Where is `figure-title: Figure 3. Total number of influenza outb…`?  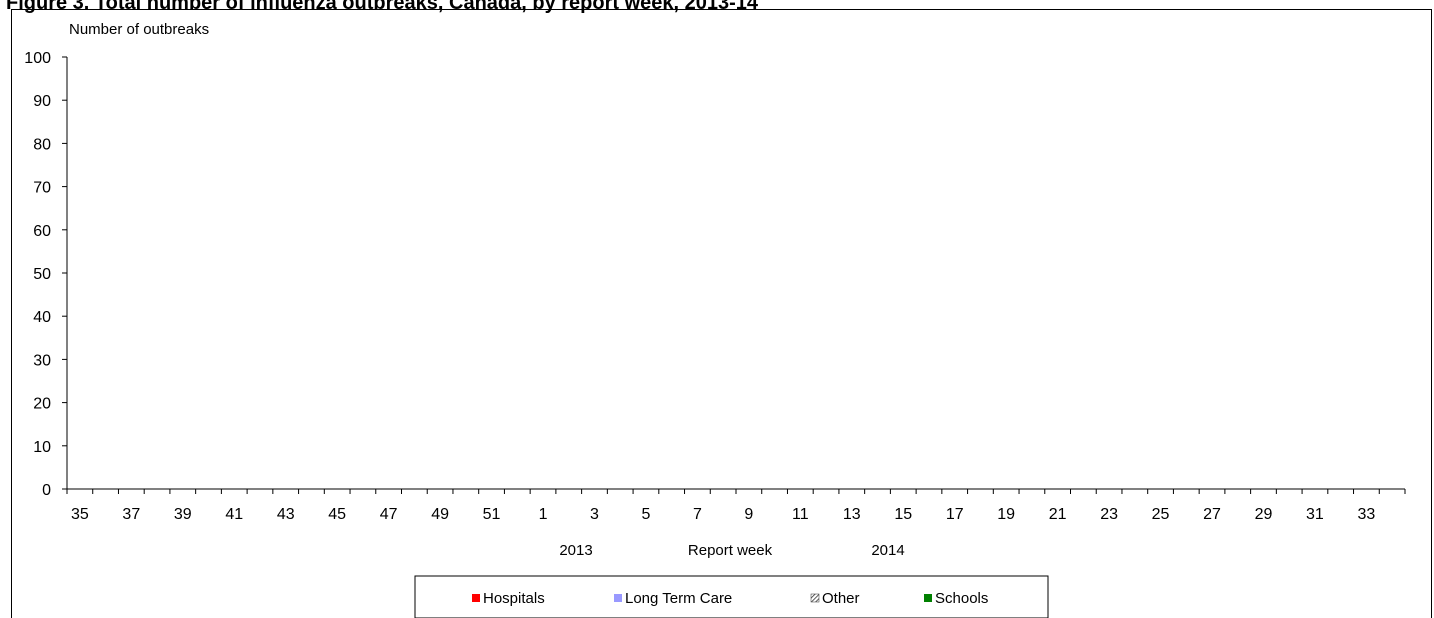
figure-title: Figure 3. Total number of influenza outb… is located at coordinates (382, 7).